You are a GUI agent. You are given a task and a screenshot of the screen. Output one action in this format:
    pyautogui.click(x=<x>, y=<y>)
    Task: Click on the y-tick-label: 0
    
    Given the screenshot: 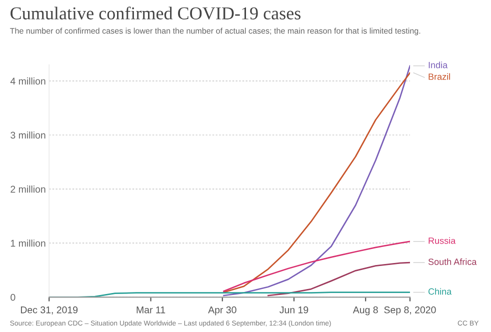 What is the action you would take?
    pyautogui.click(x=13, y=297)
    